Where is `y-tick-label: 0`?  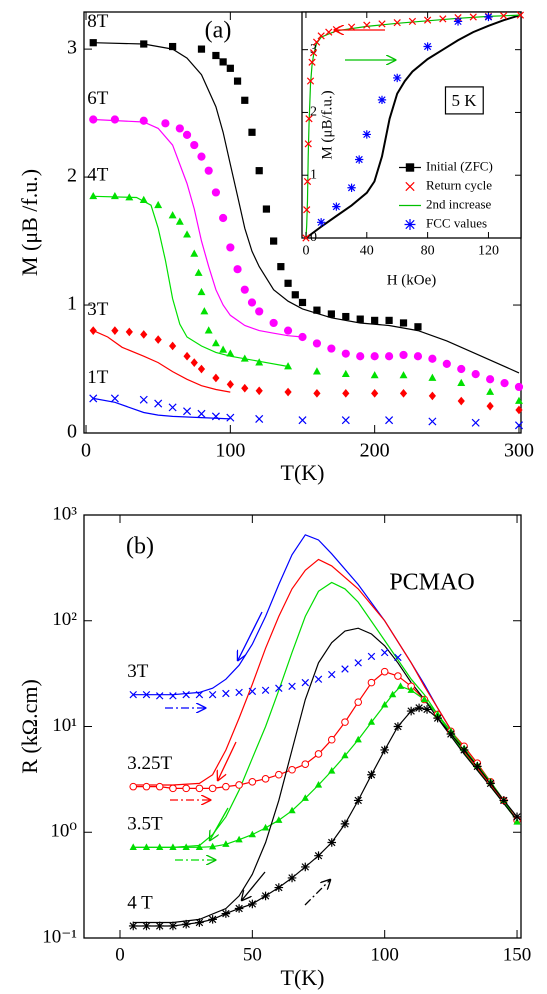
y-tick-label: 0 is located at coordinates (313, 237).